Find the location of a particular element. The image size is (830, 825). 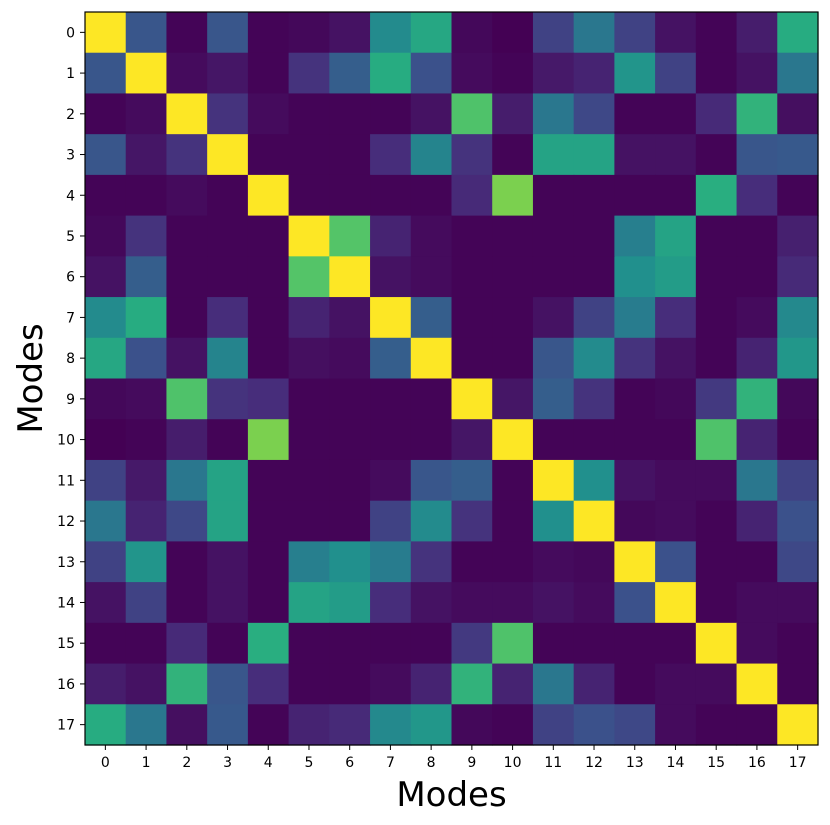

x-tick-label: 3 is located at coordinates (227, 763).